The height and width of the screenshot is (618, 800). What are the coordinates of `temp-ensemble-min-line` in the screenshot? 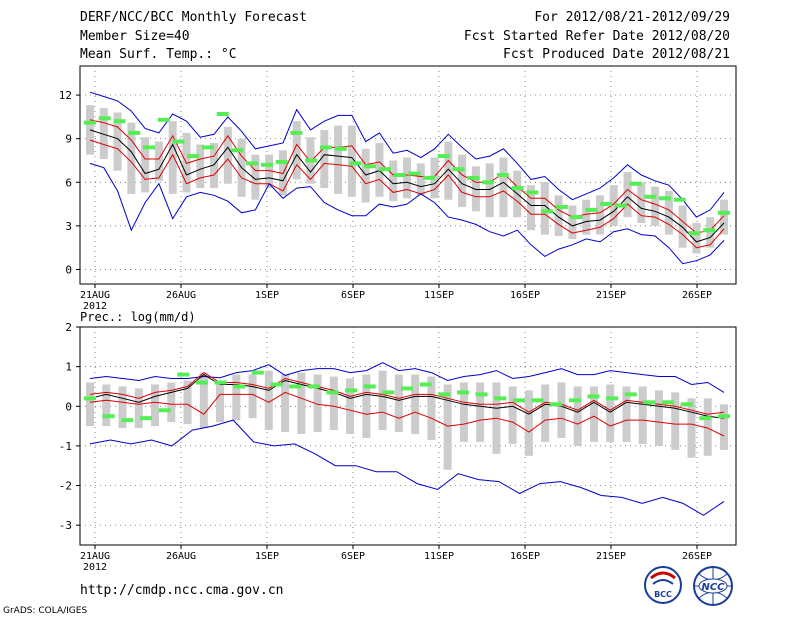 It's located at (407, 213).